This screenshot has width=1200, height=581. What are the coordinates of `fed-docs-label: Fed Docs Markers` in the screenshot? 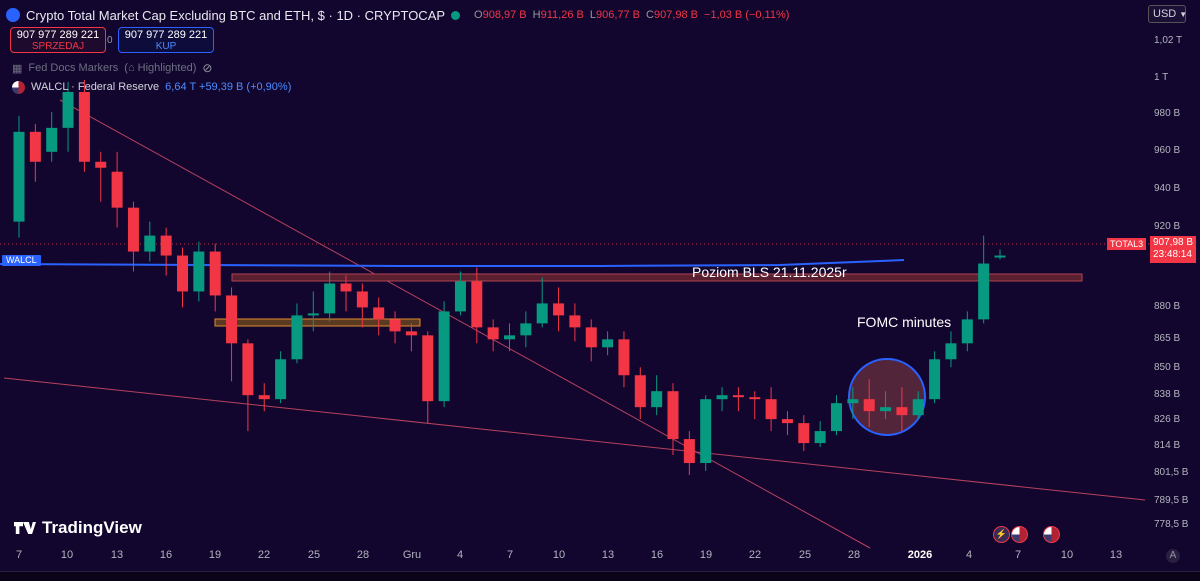 It's located at (73, 68).